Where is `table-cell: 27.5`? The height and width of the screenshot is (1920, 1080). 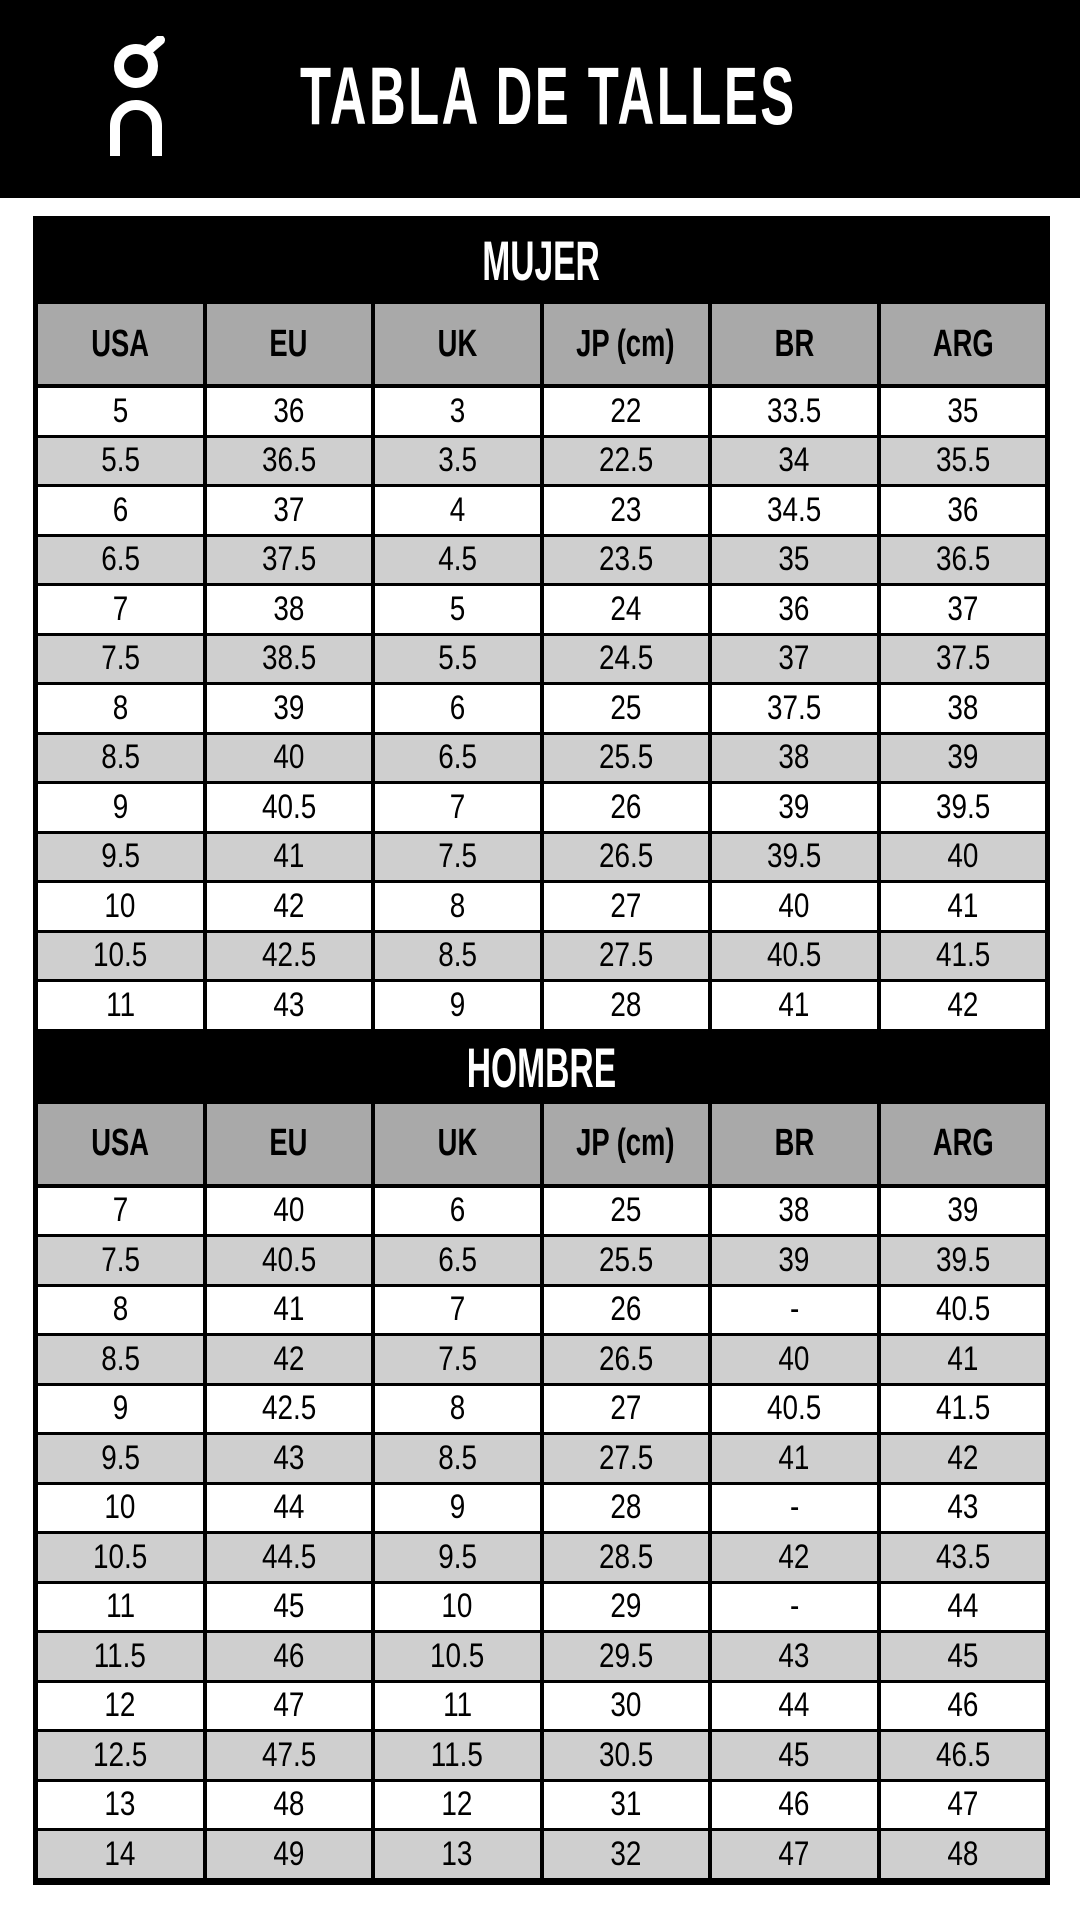 table-cell: 27.5 is located at coordinates (625, 1458).